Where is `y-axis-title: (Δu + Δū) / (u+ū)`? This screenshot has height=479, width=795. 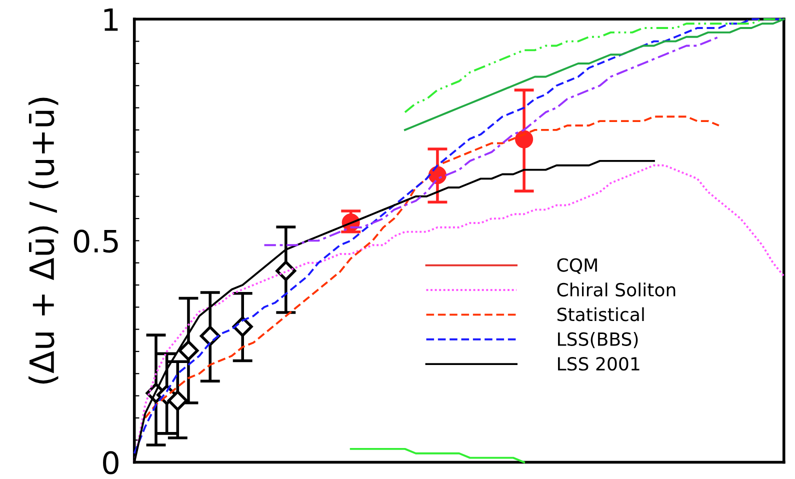 y-axis-title: (Δu + Δū) / (u+ū) is located at coordinates (43, 241).